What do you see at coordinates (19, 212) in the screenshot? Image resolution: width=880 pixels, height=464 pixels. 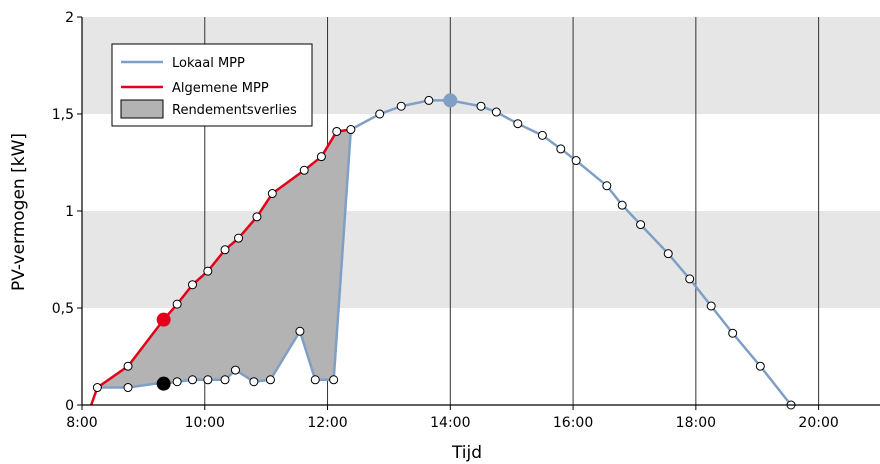 I see `y-axis-title: PV-vermogen [kW]` at bounding box center [19, 212].